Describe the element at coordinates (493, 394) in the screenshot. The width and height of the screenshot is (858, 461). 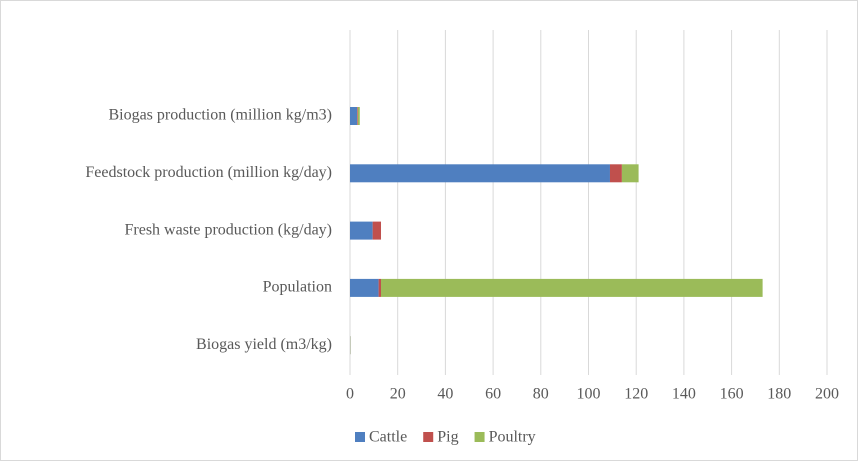
I see `x-tick-label: 60` at that location.